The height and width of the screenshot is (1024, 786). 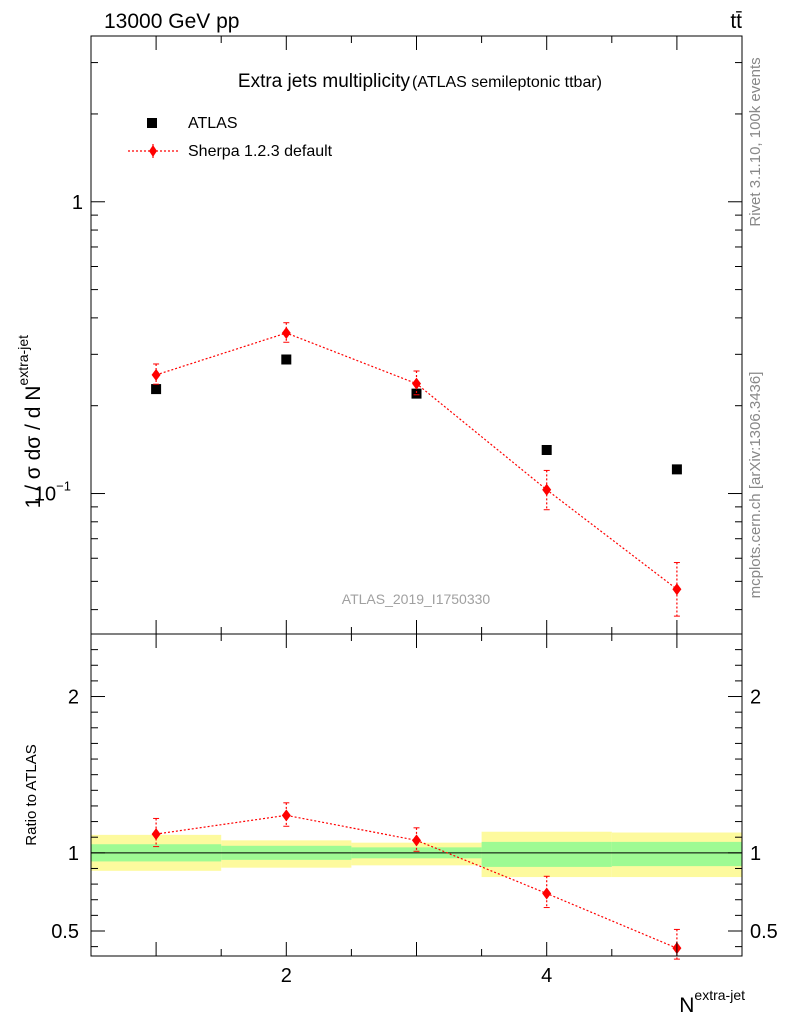 I want to click on ratio-y-tick-label-right: 2, so click(x=755, y=698).